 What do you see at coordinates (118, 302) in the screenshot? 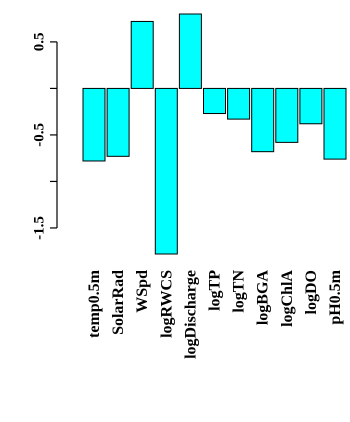
I see `x-tick-label: SolarRad` at bounding box center [118, 302].